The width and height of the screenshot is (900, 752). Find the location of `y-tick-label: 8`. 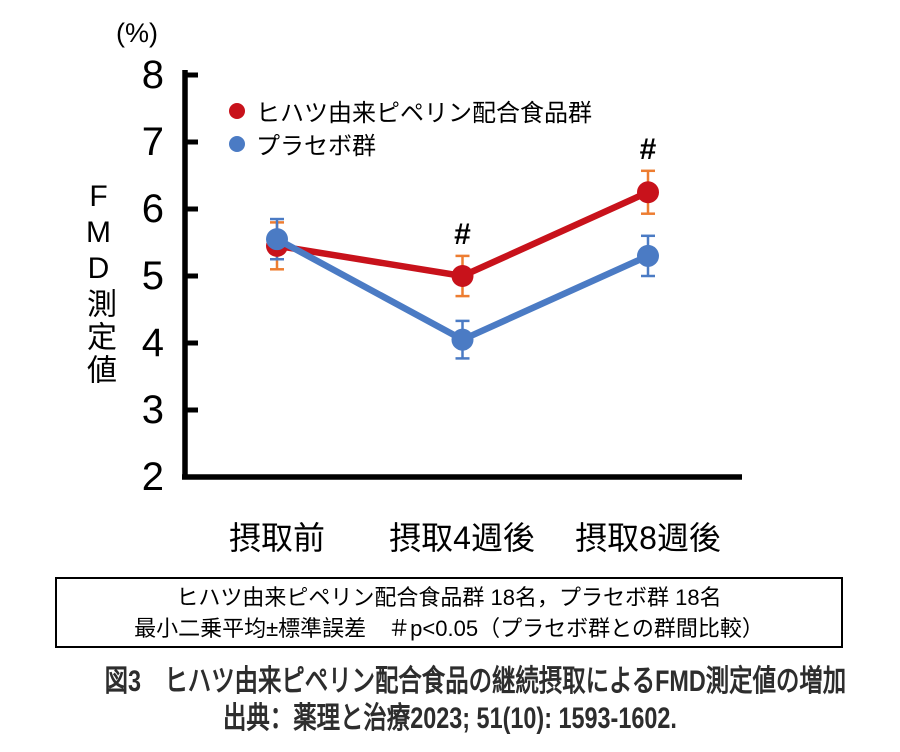

y-tick-label: 8 is located at coordinates (152, 75).